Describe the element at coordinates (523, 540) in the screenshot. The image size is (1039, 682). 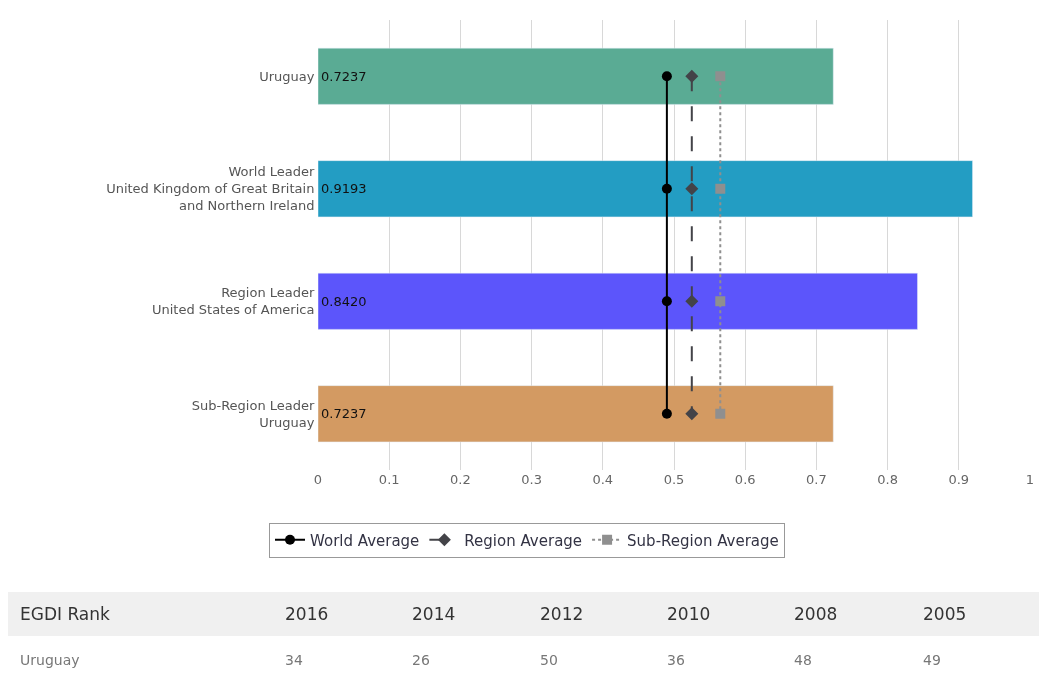
I see `legend-label: Region Average` at that location.